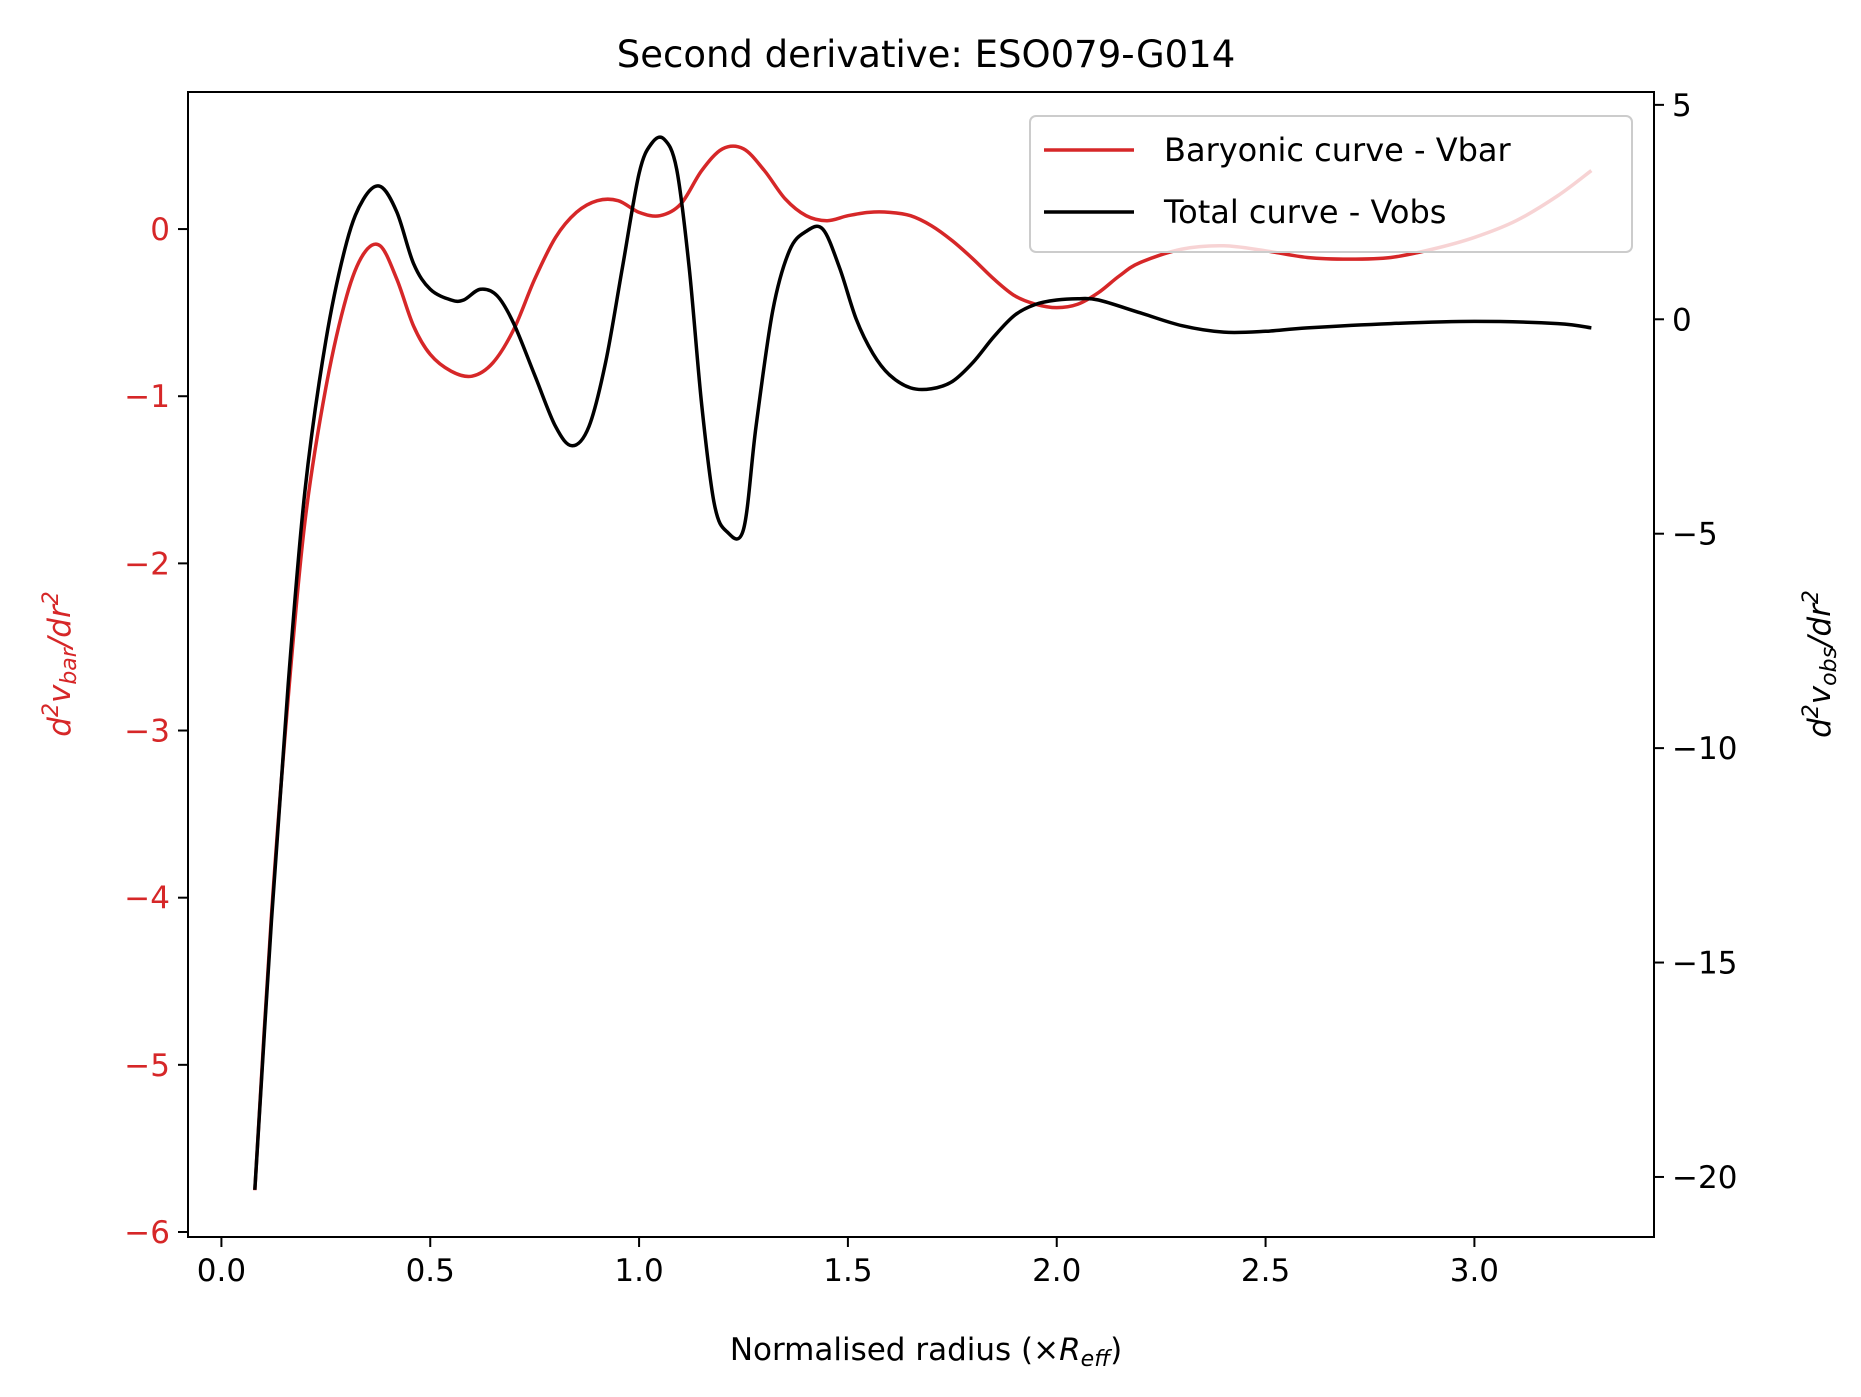 This screenshot has width=1861, height=1397. I want to click on y-left-tick-label: −3, so click(147, 732).